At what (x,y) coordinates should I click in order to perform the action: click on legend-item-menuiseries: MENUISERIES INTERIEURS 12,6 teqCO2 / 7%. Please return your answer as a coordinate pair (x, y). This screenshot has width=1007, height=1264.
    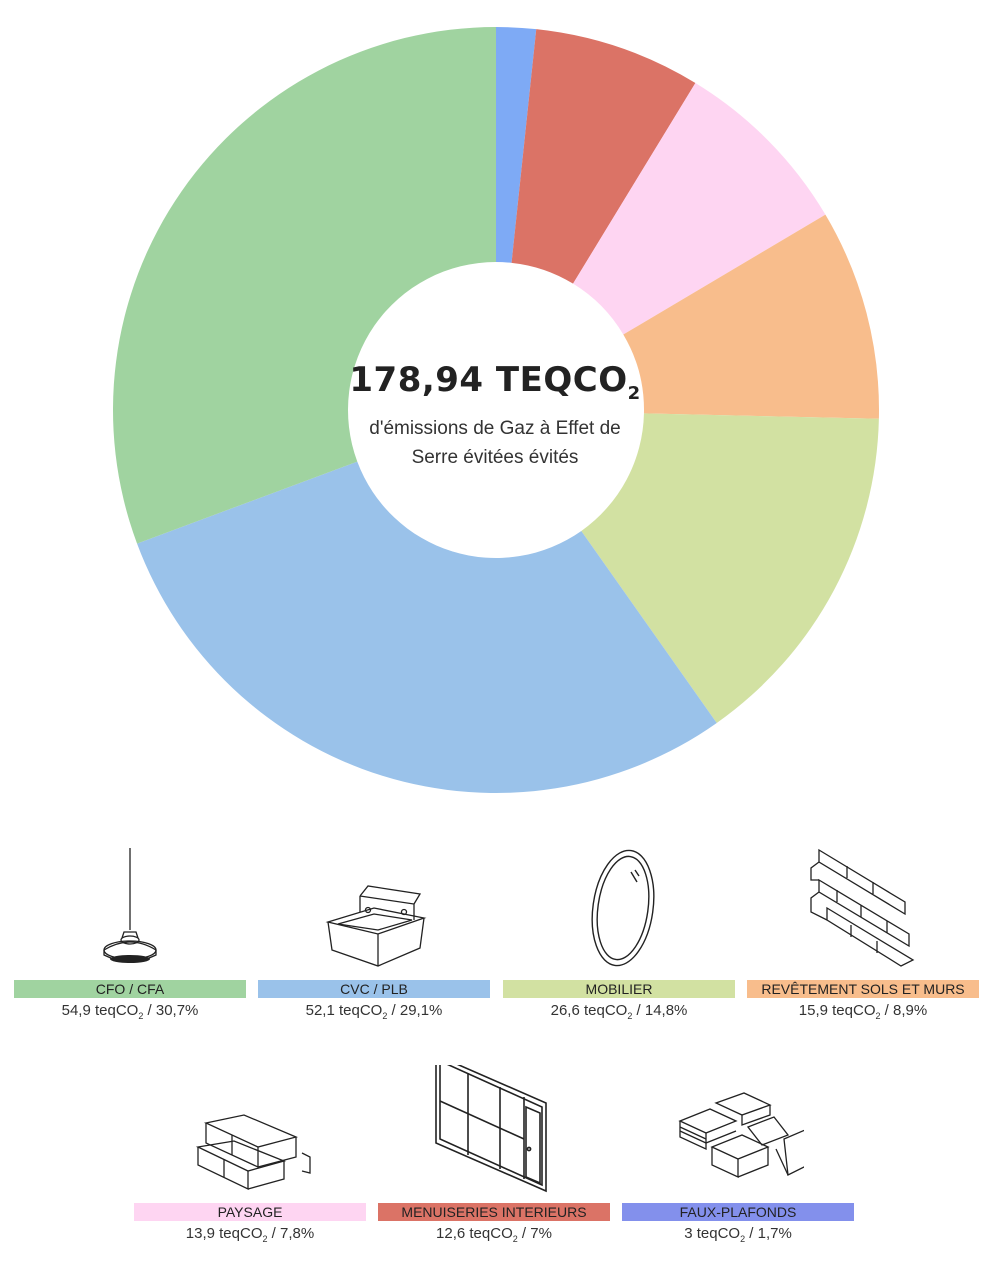
    Looking at the image, I should click on (494, 1154).